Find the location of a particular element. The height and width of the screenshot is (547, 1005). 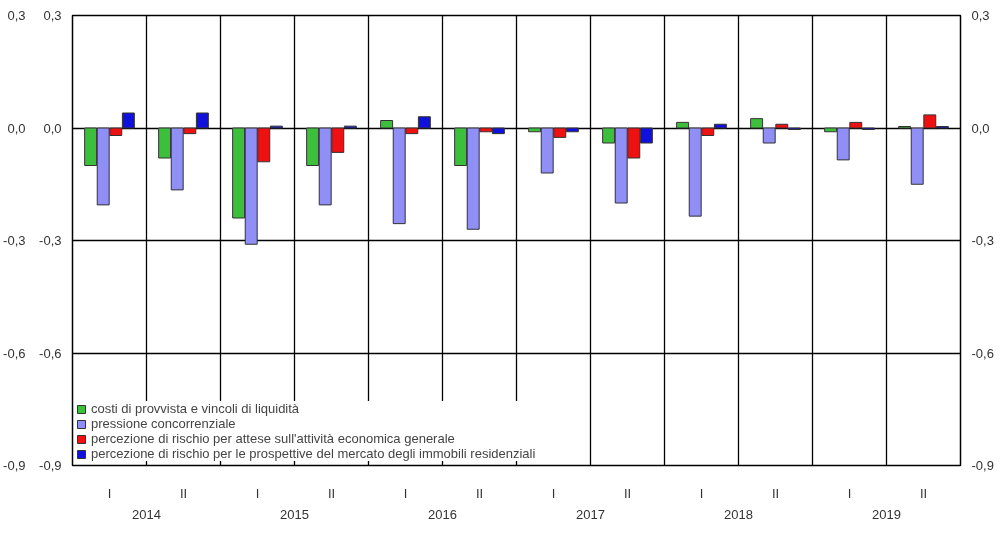

text: 2015 is located at coordinates (294, 514).